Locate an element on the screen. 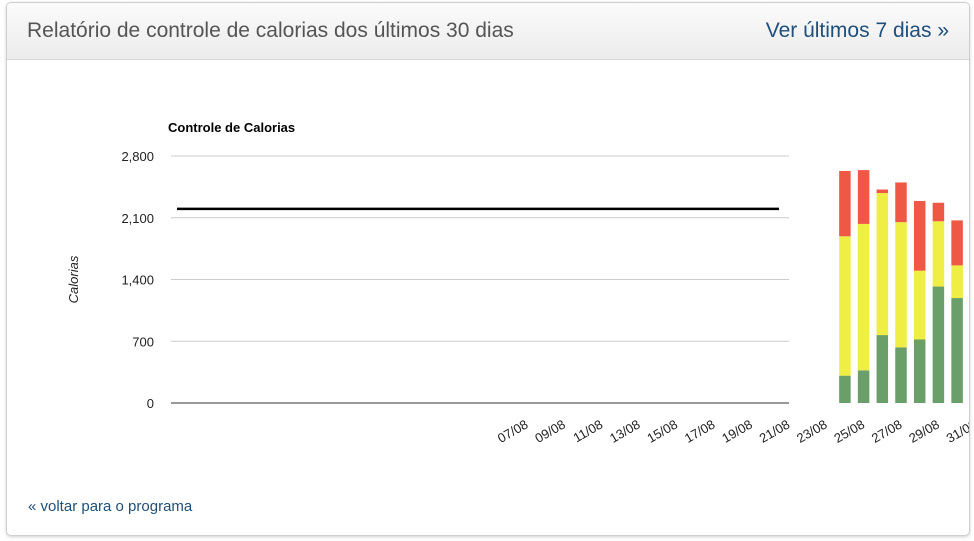 This screenshot has height=541, width=974. x-tick-label: 27/08 is located at coordinates (887, 431).